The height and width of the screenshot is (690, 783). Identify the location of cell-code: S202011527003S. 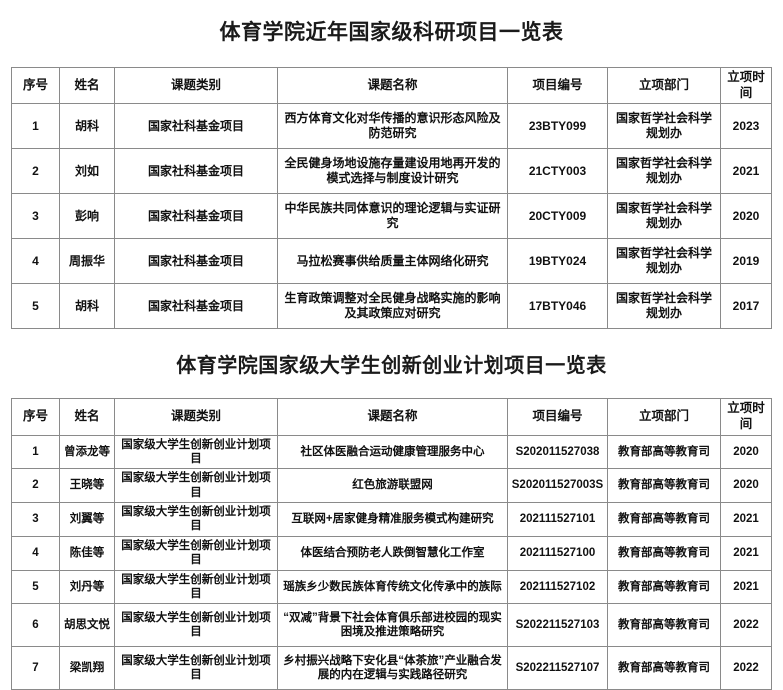
(557, 485).